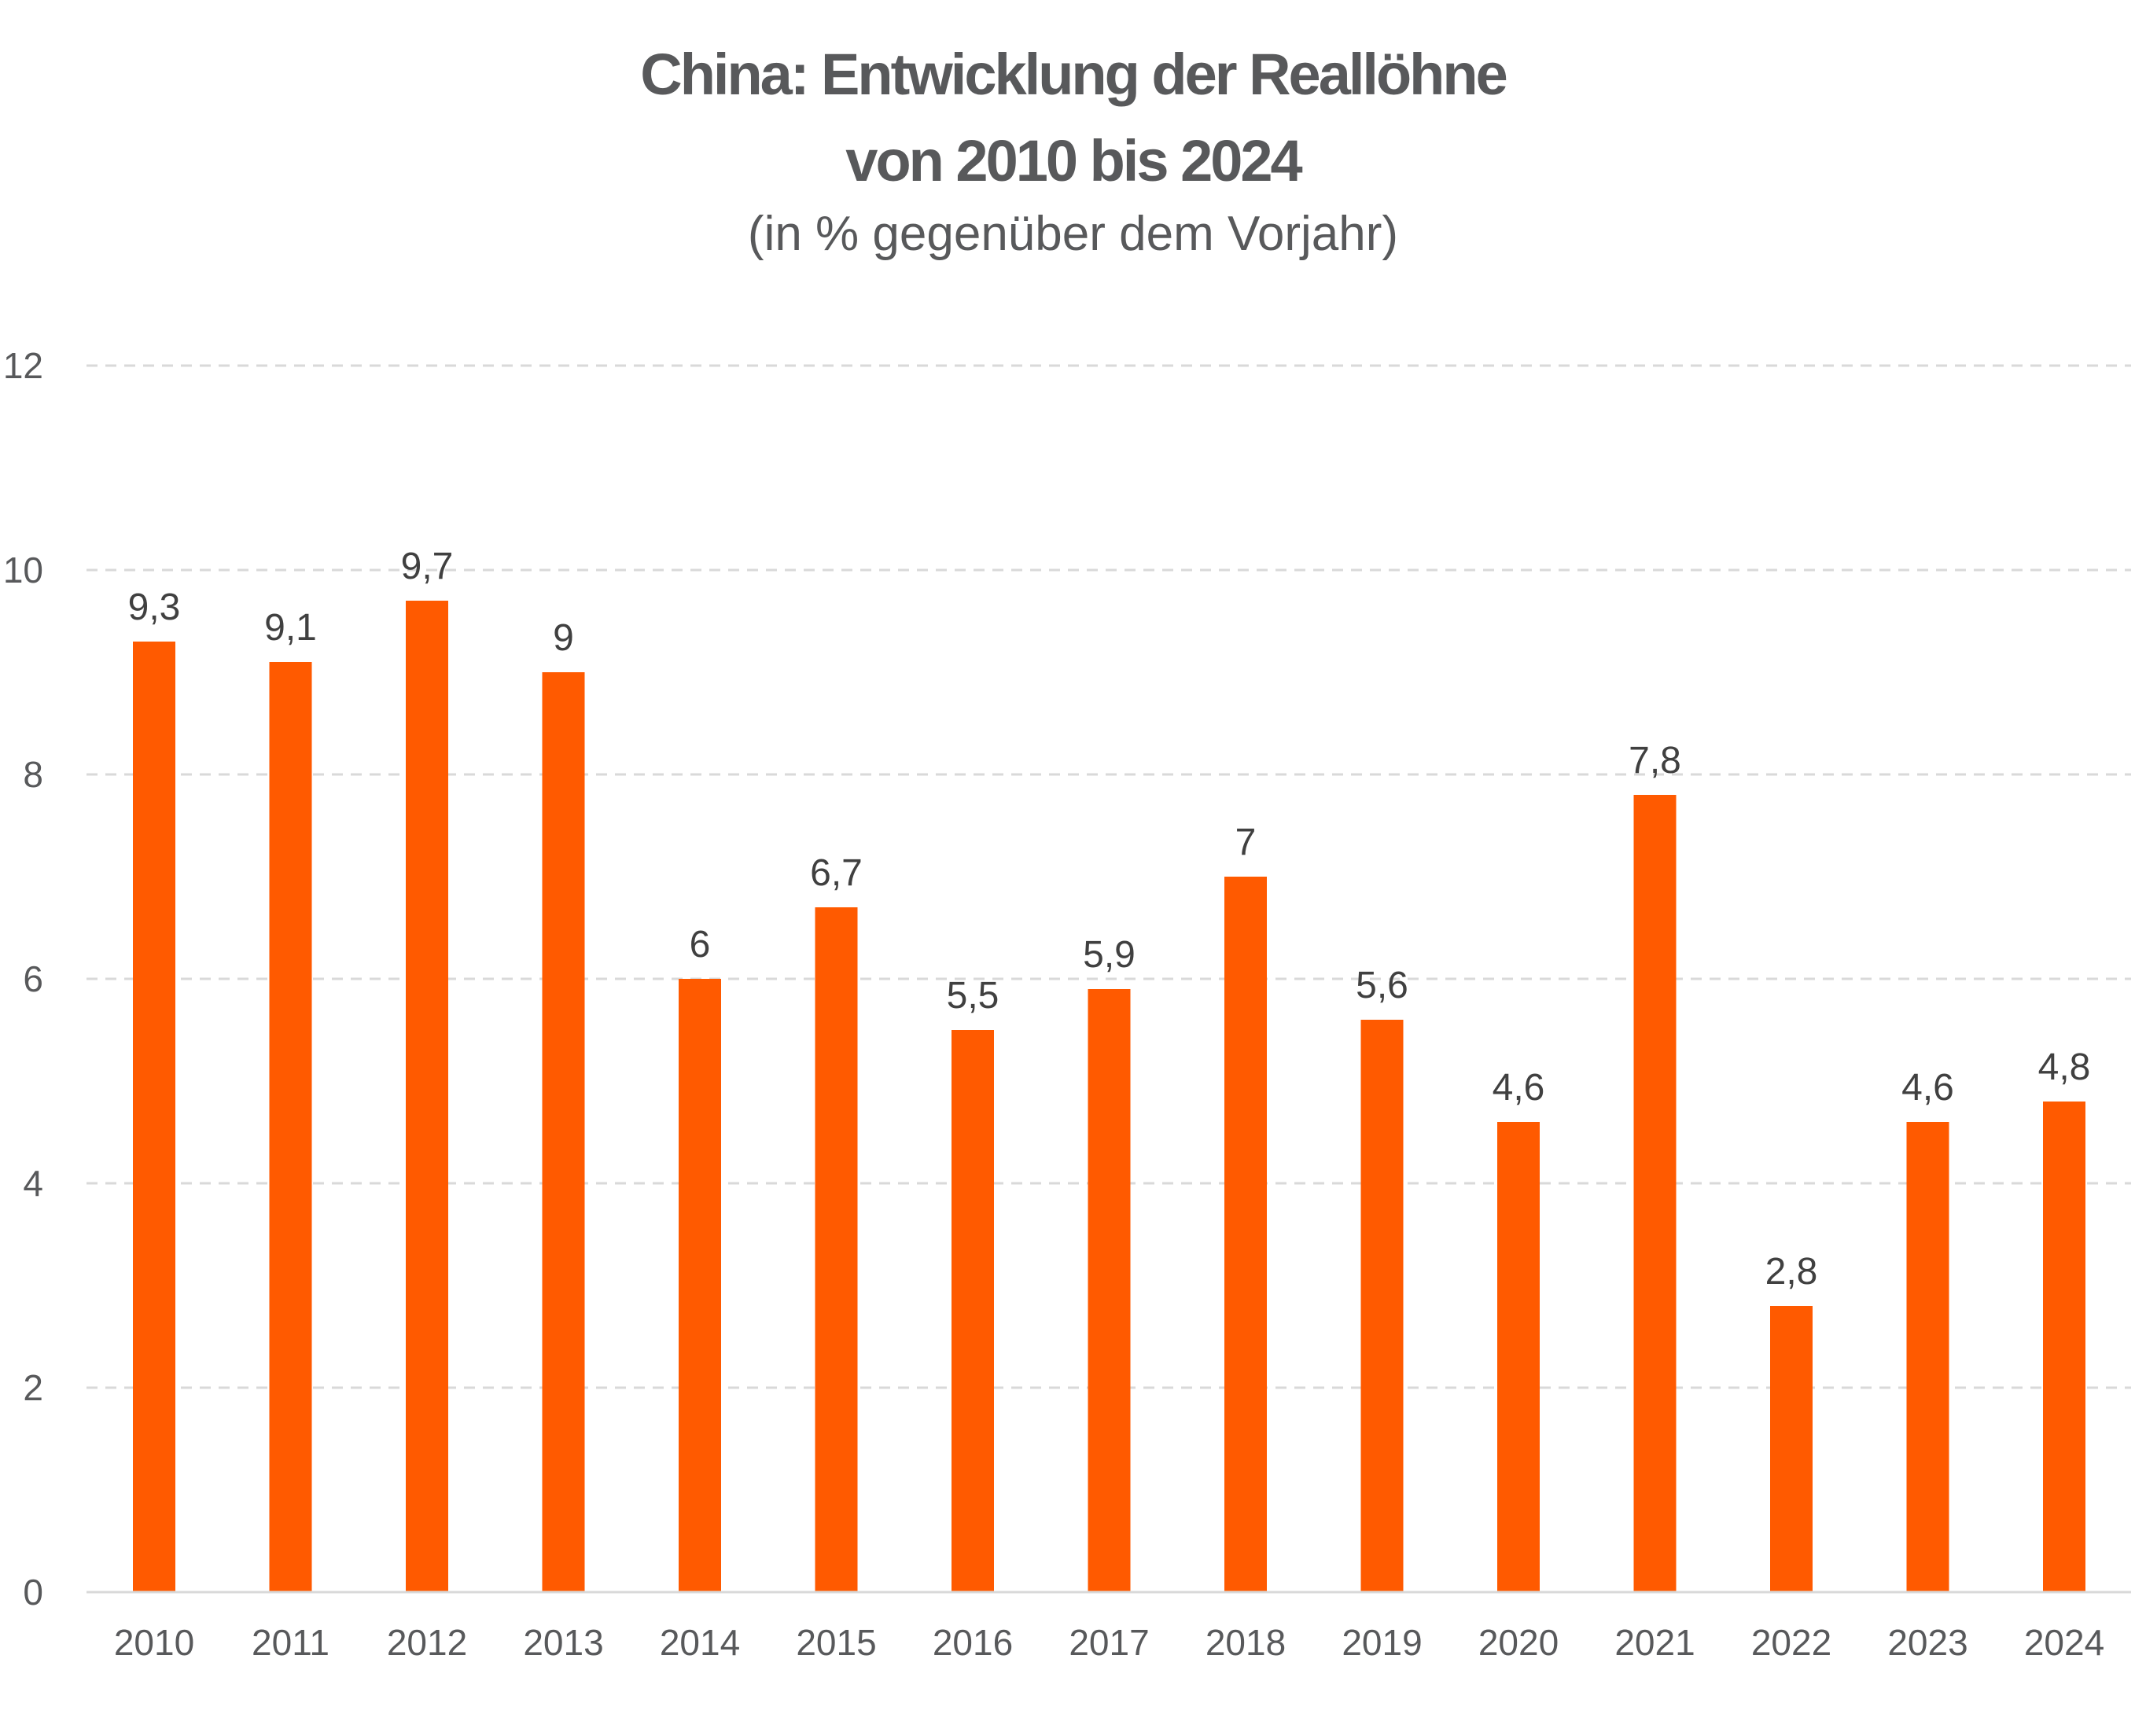 The width and height of the screenshot is (2146, 1736). I want to click on data-label-2014: 6, so click(700, 945).